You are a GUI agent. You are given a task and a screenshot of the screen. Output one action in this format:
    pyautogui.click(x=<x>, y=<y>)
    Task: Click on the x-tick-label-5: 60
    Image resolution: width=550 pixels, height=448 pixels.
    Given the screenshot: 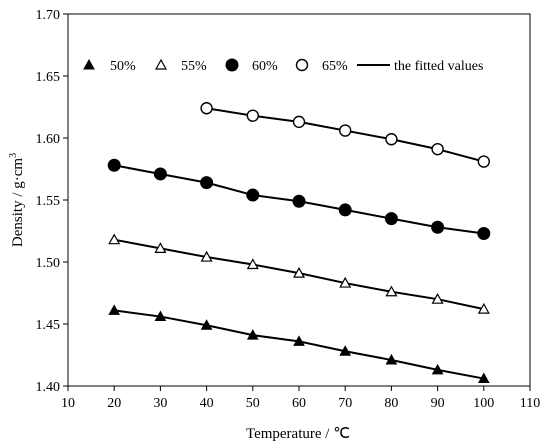 What is the action you would take?
    pyautogui.click(x=299, y=403)
    